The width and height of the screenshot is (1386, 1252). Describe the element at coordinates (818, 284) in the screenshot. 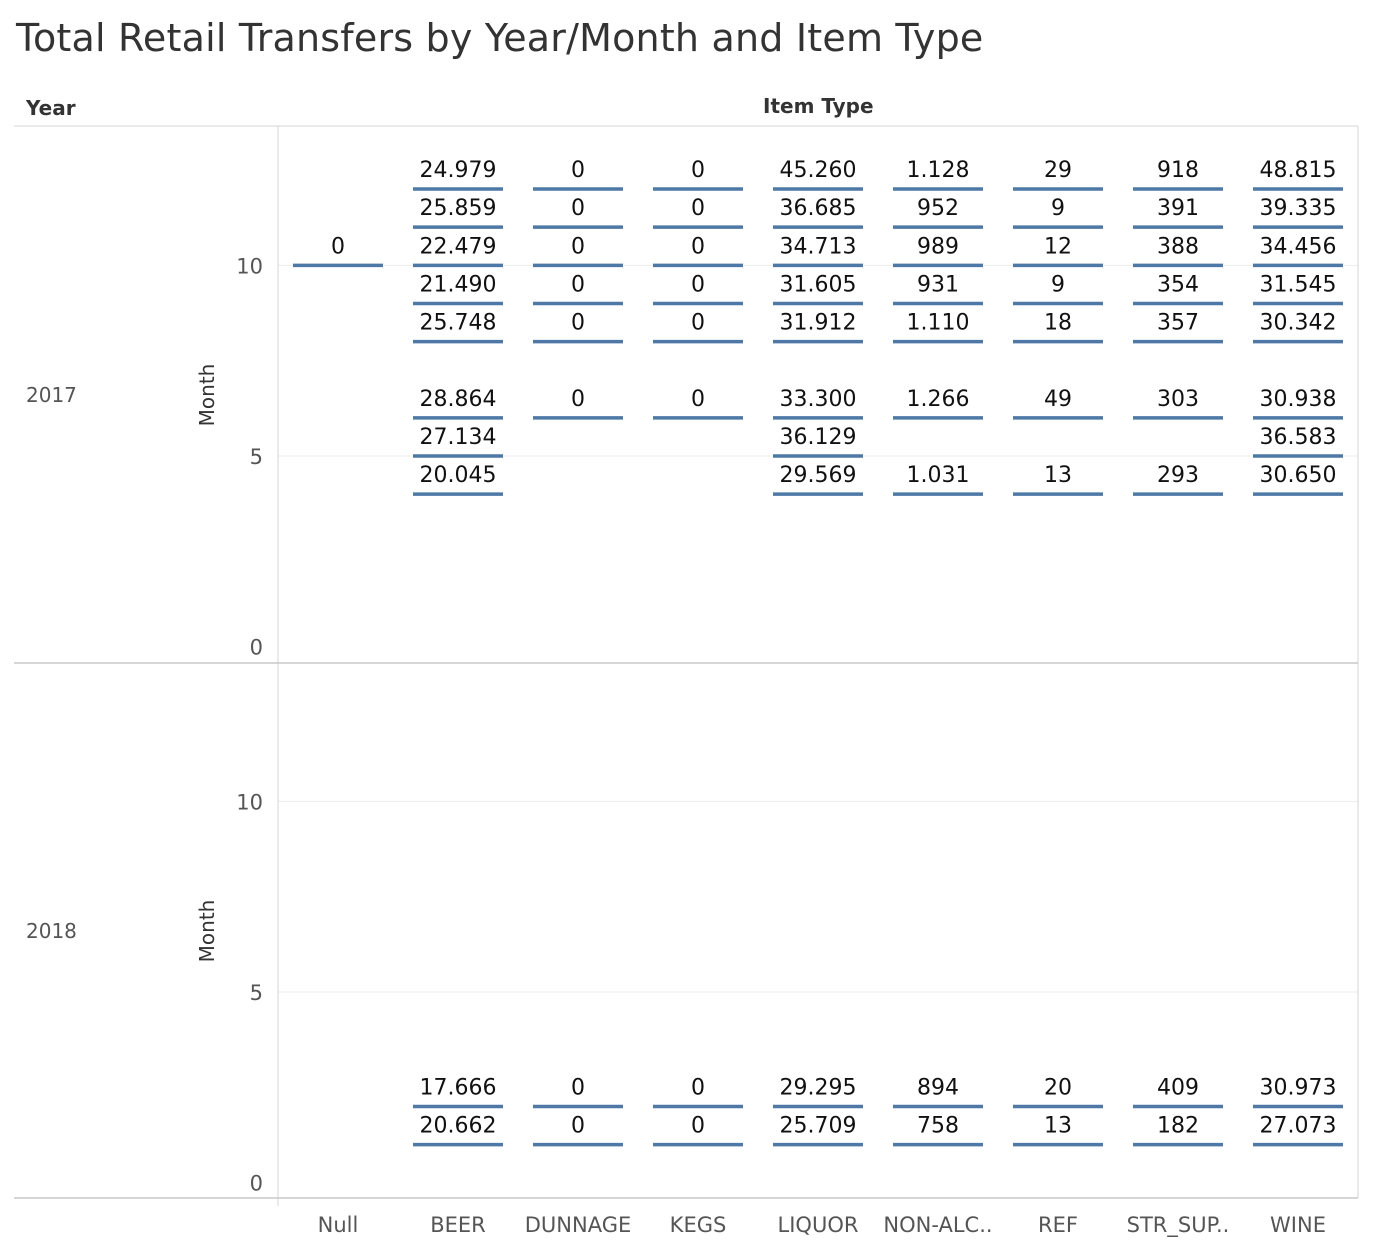

I see `value-label: 31.605` at that location.